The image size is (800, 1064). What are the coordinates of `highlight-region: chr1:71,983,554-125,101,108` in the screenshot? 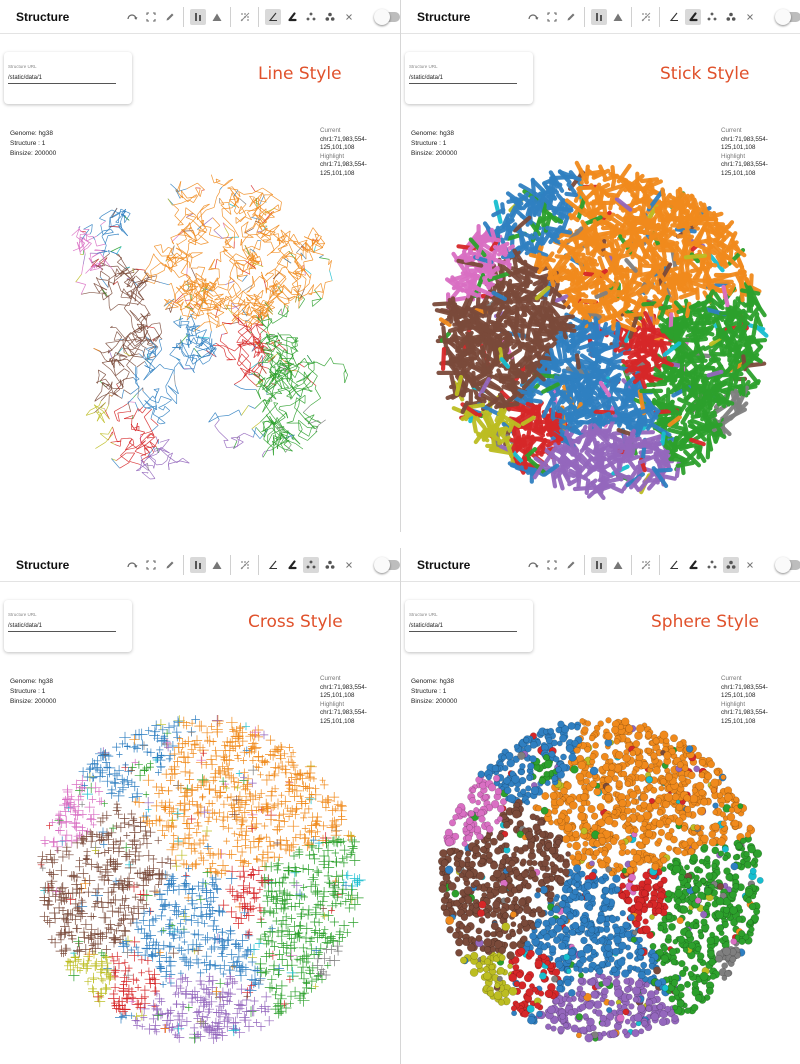 It's located at (744, 717).